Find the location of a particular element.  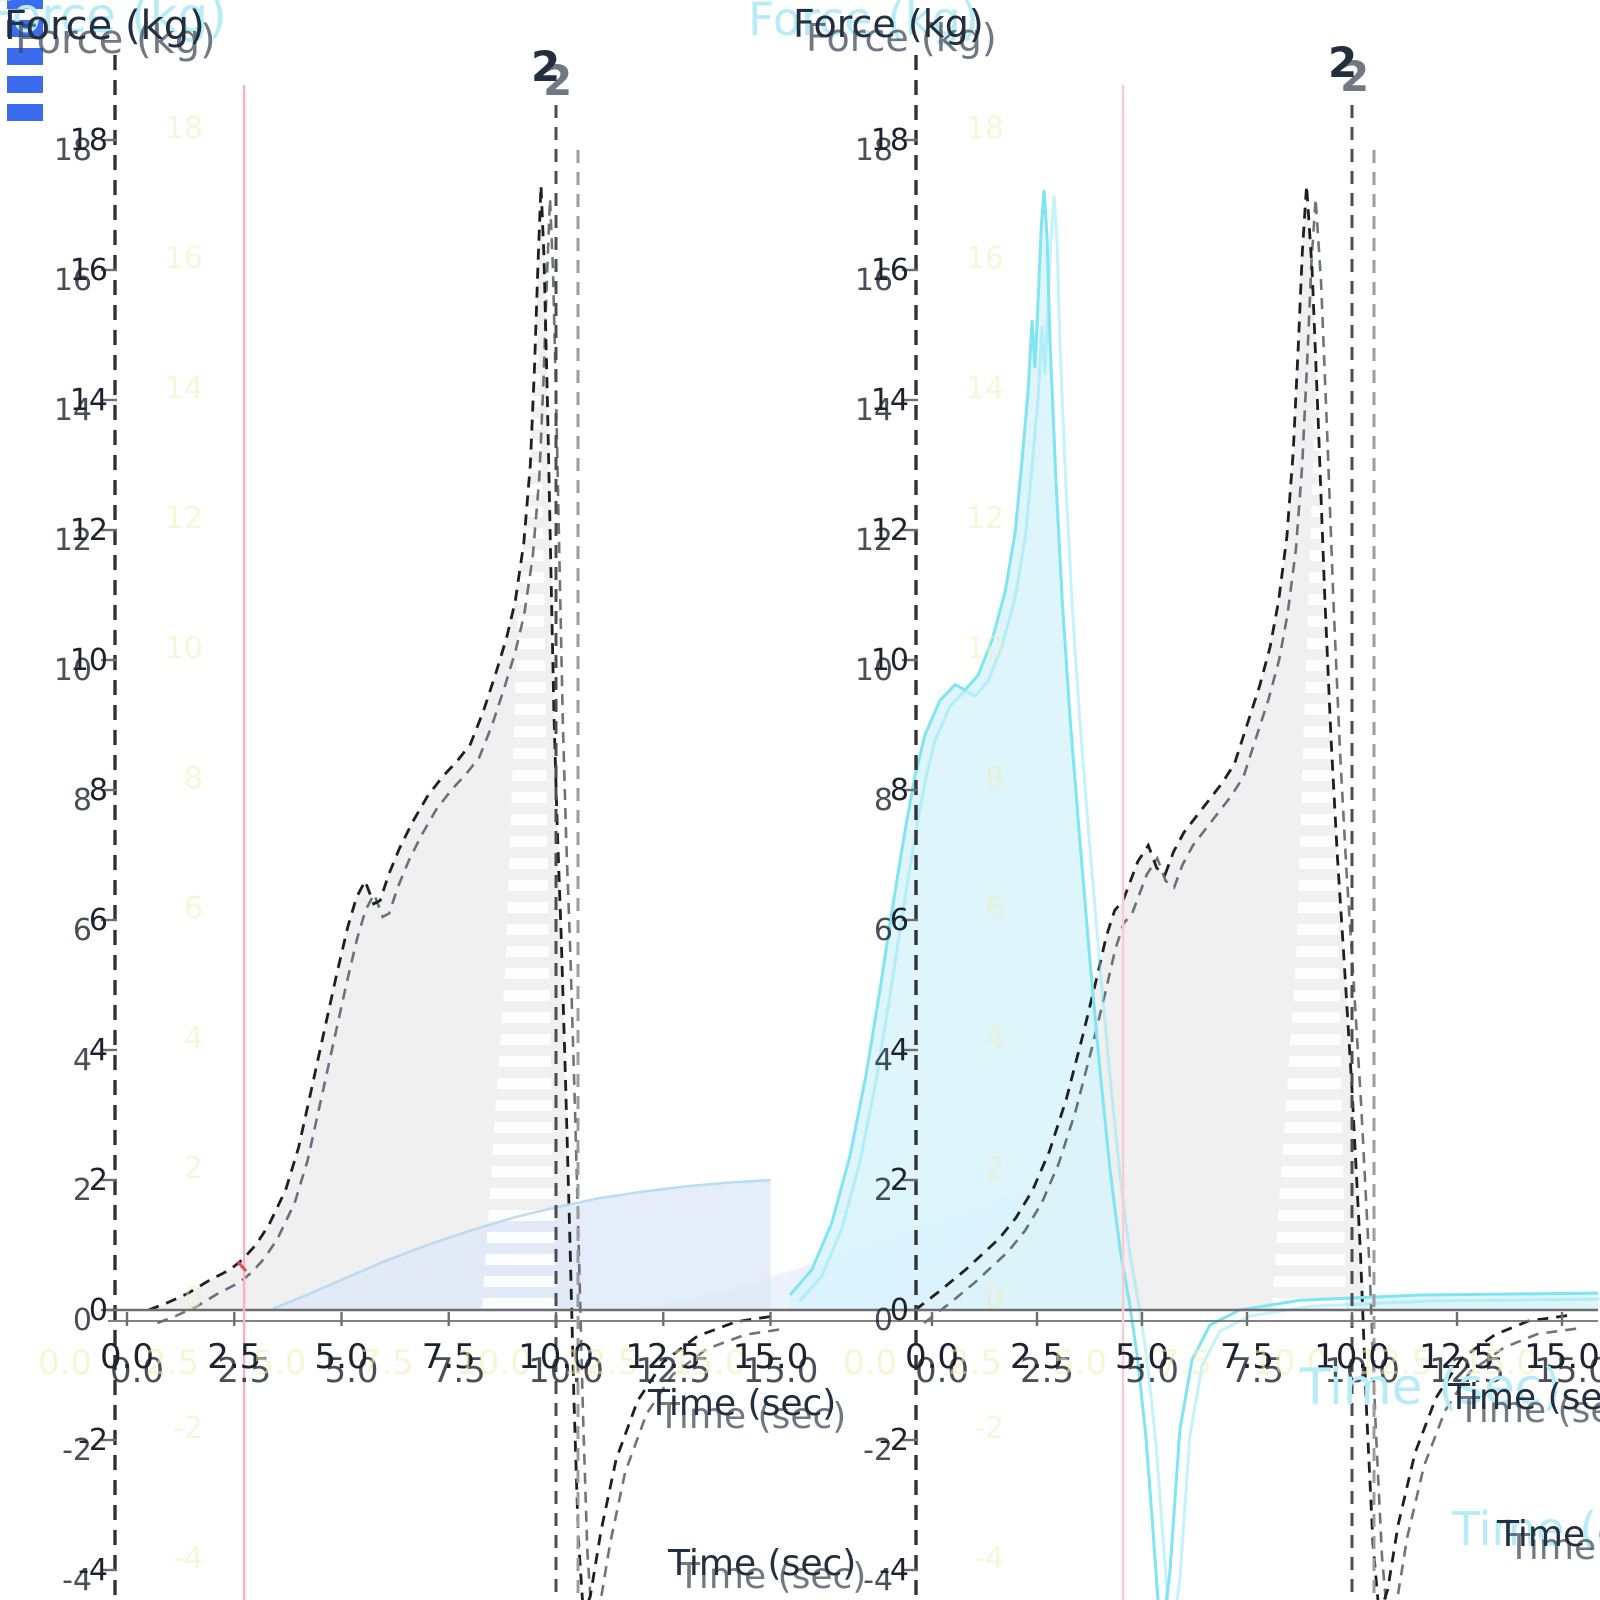

x-axis-title-lower-ghost-left: Time (sec) is located at coordinates (772, 1576).